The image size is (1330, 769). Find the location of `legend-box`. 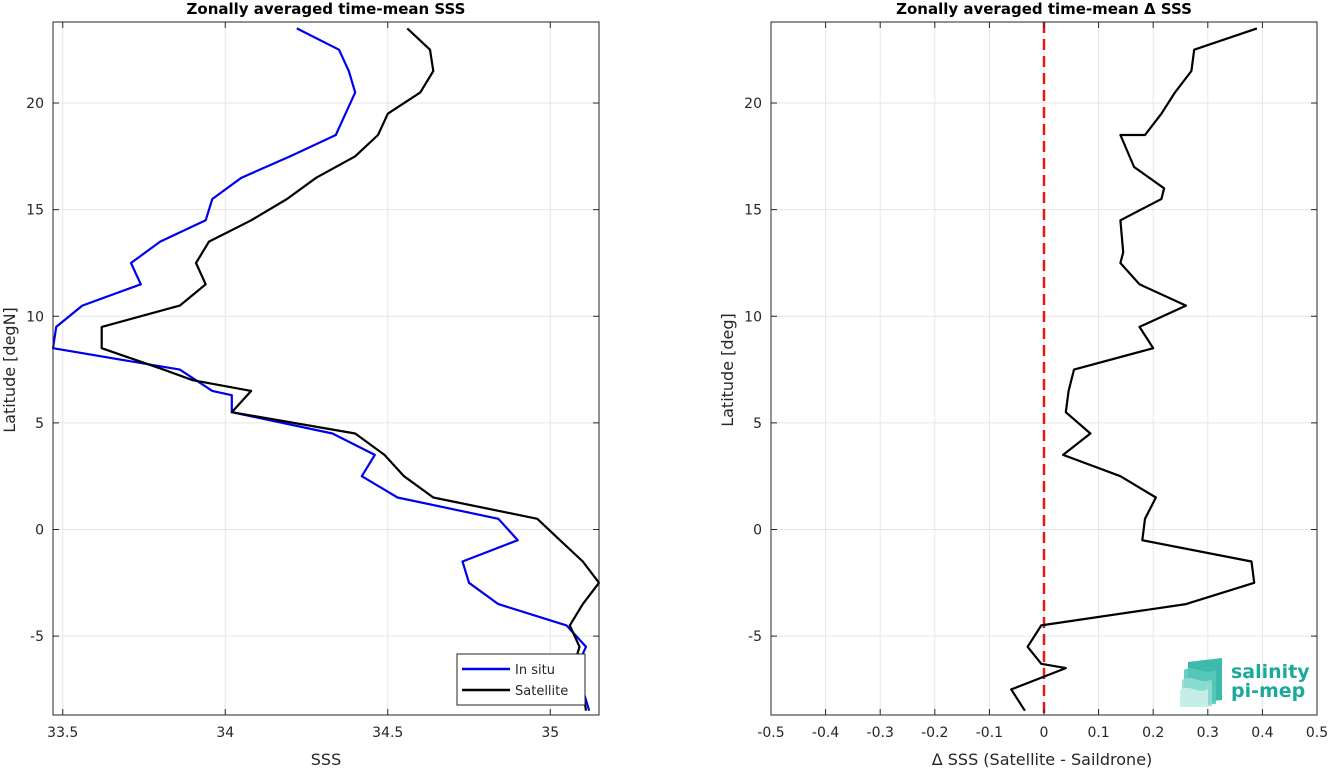

legend-box is located at coordinates (521, 679).